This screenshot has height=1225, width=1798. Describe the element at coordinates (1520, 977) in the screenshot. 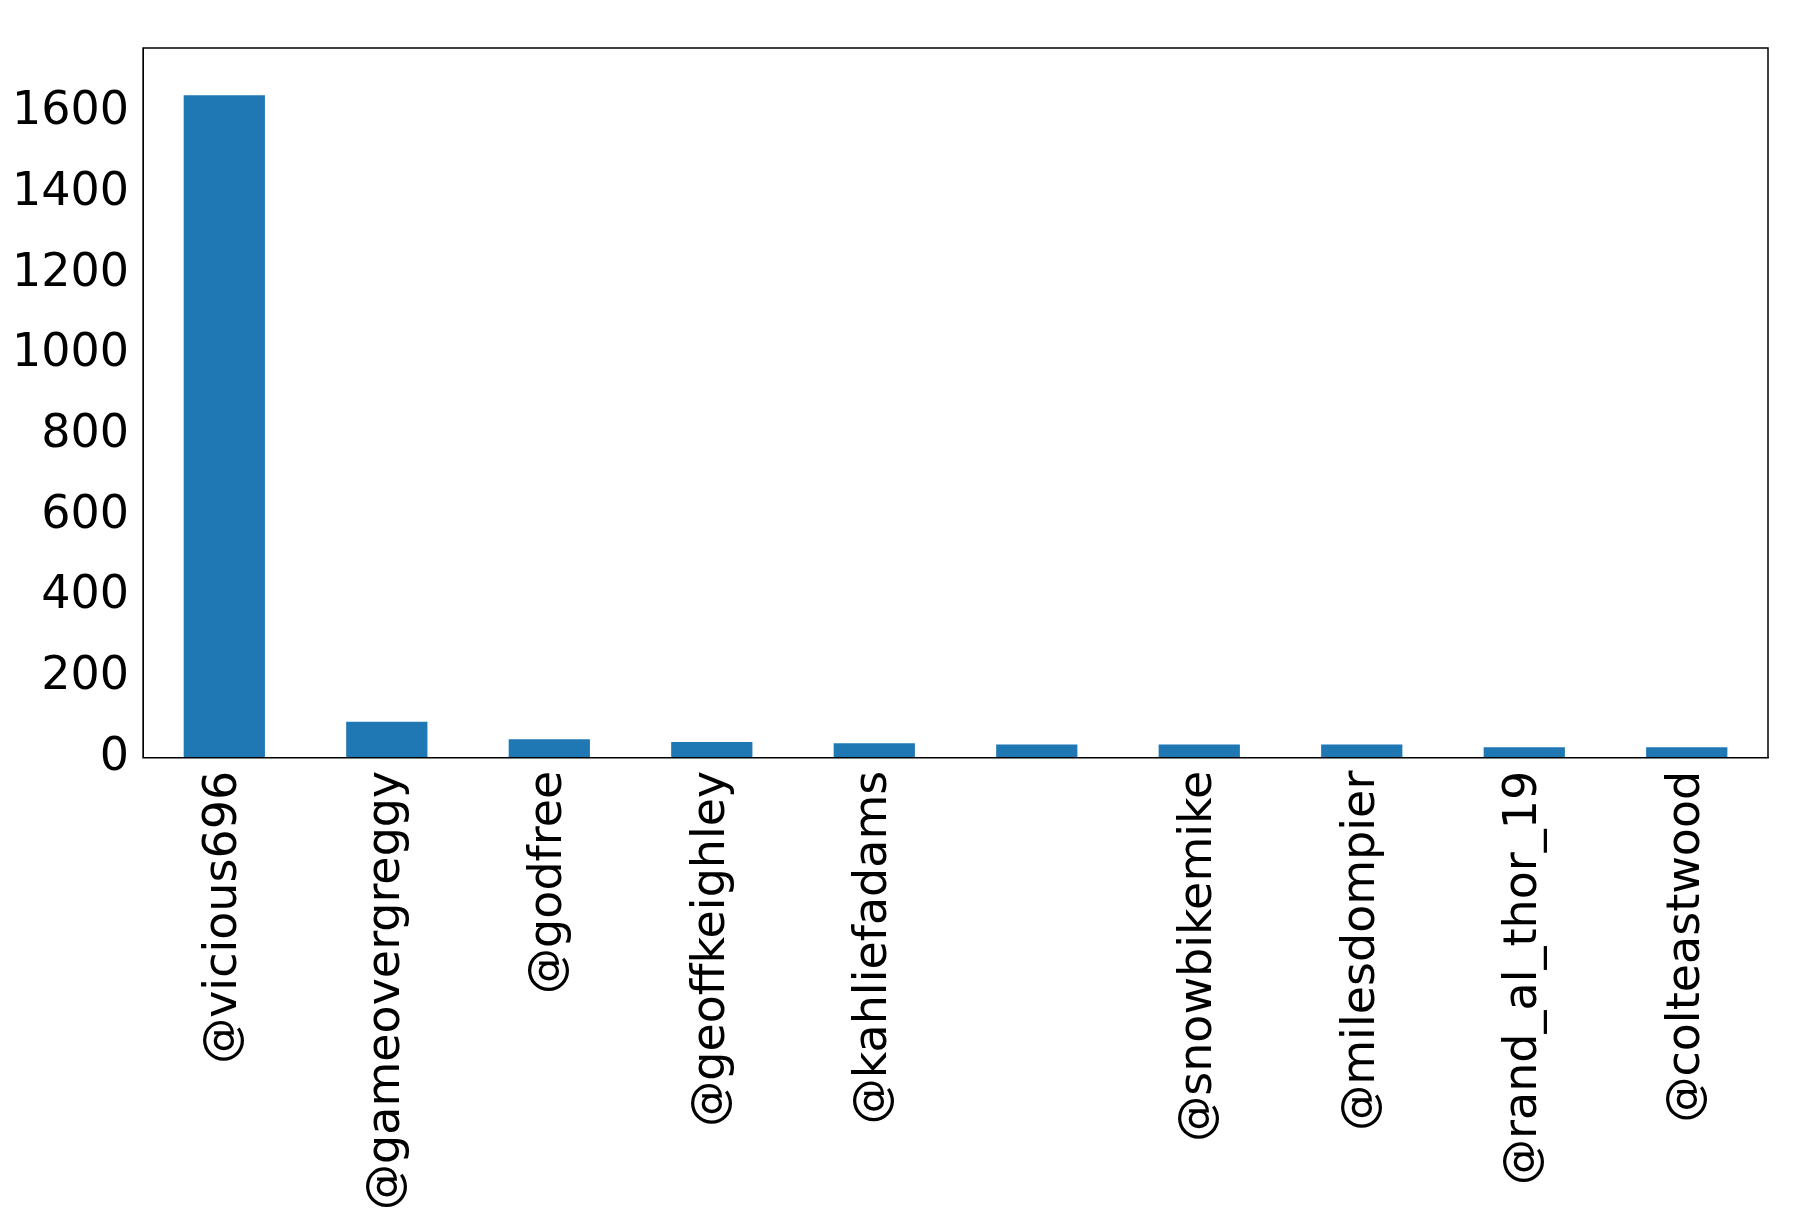

I see `x-tick-label: @rand_al_thor_19` at that location.